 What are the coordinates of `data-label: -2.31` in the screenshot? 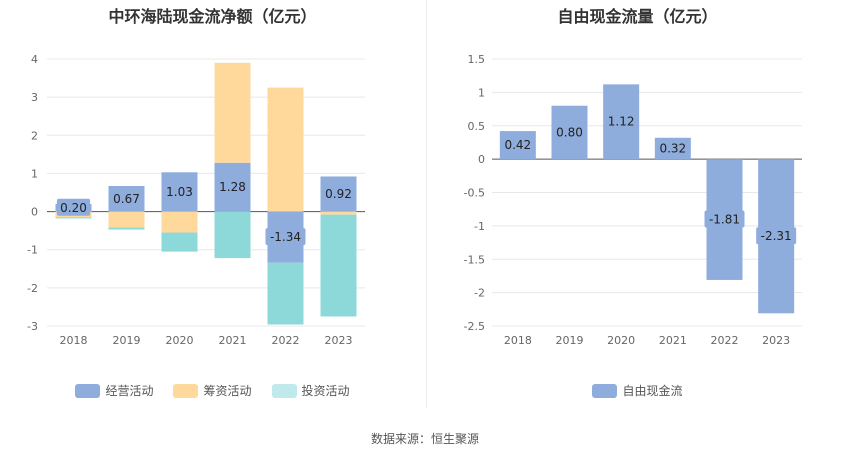 It's located at (776, 236).